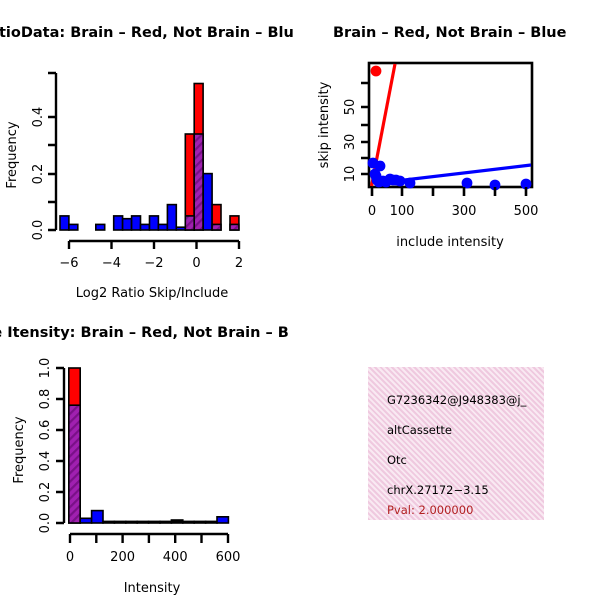  I want to click on ratio-xtick-n4: −4, so click(111, 263).